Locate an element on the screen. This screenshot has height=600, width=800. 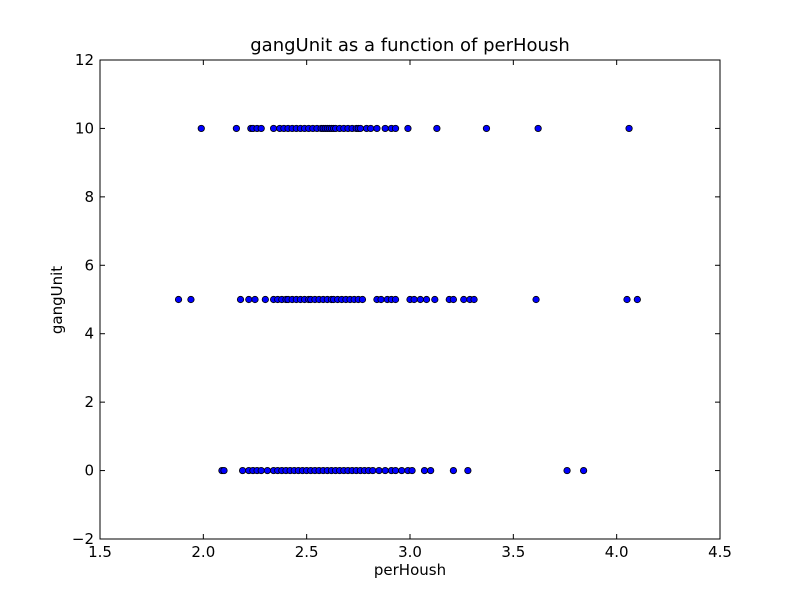
y-tick-label: 10 is located at coordinates (84, 128).